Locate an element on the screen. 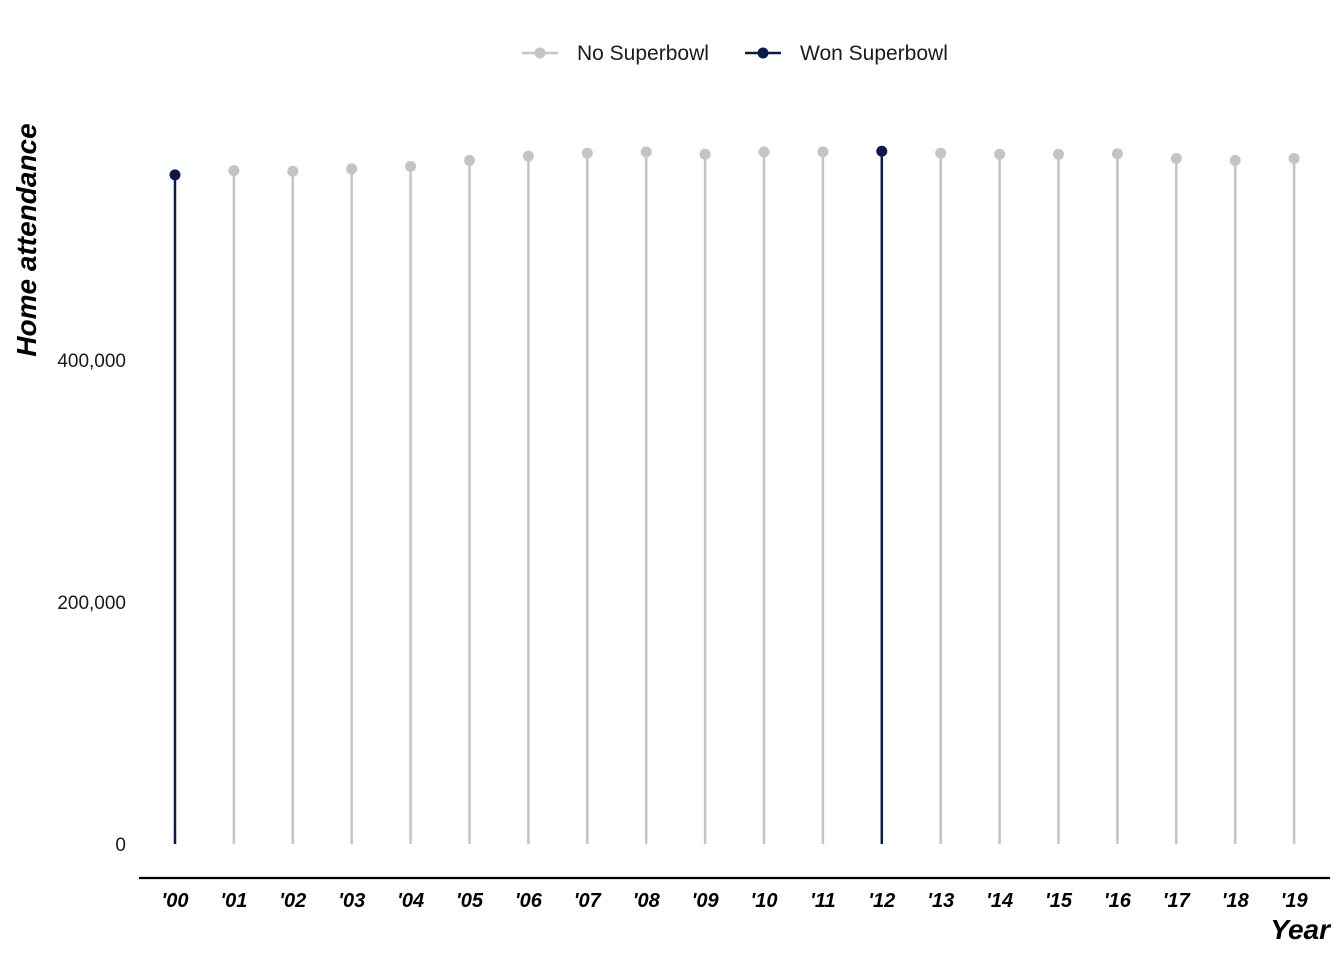 Image resolution: width=1344 pixels, height=960 pixels. y-tick-label: 0 is located at coordinates (120, 845).